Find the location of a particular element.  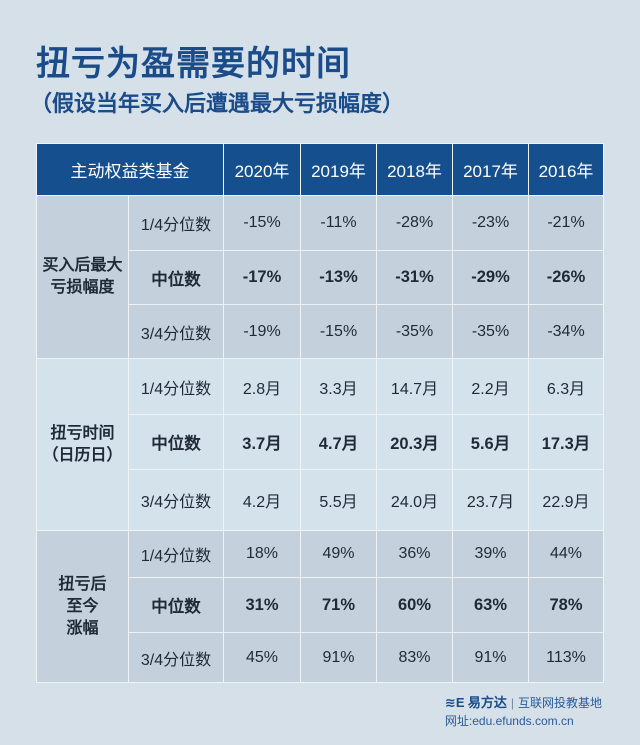

table-cell: -28% is located at coordinates (414, 223).